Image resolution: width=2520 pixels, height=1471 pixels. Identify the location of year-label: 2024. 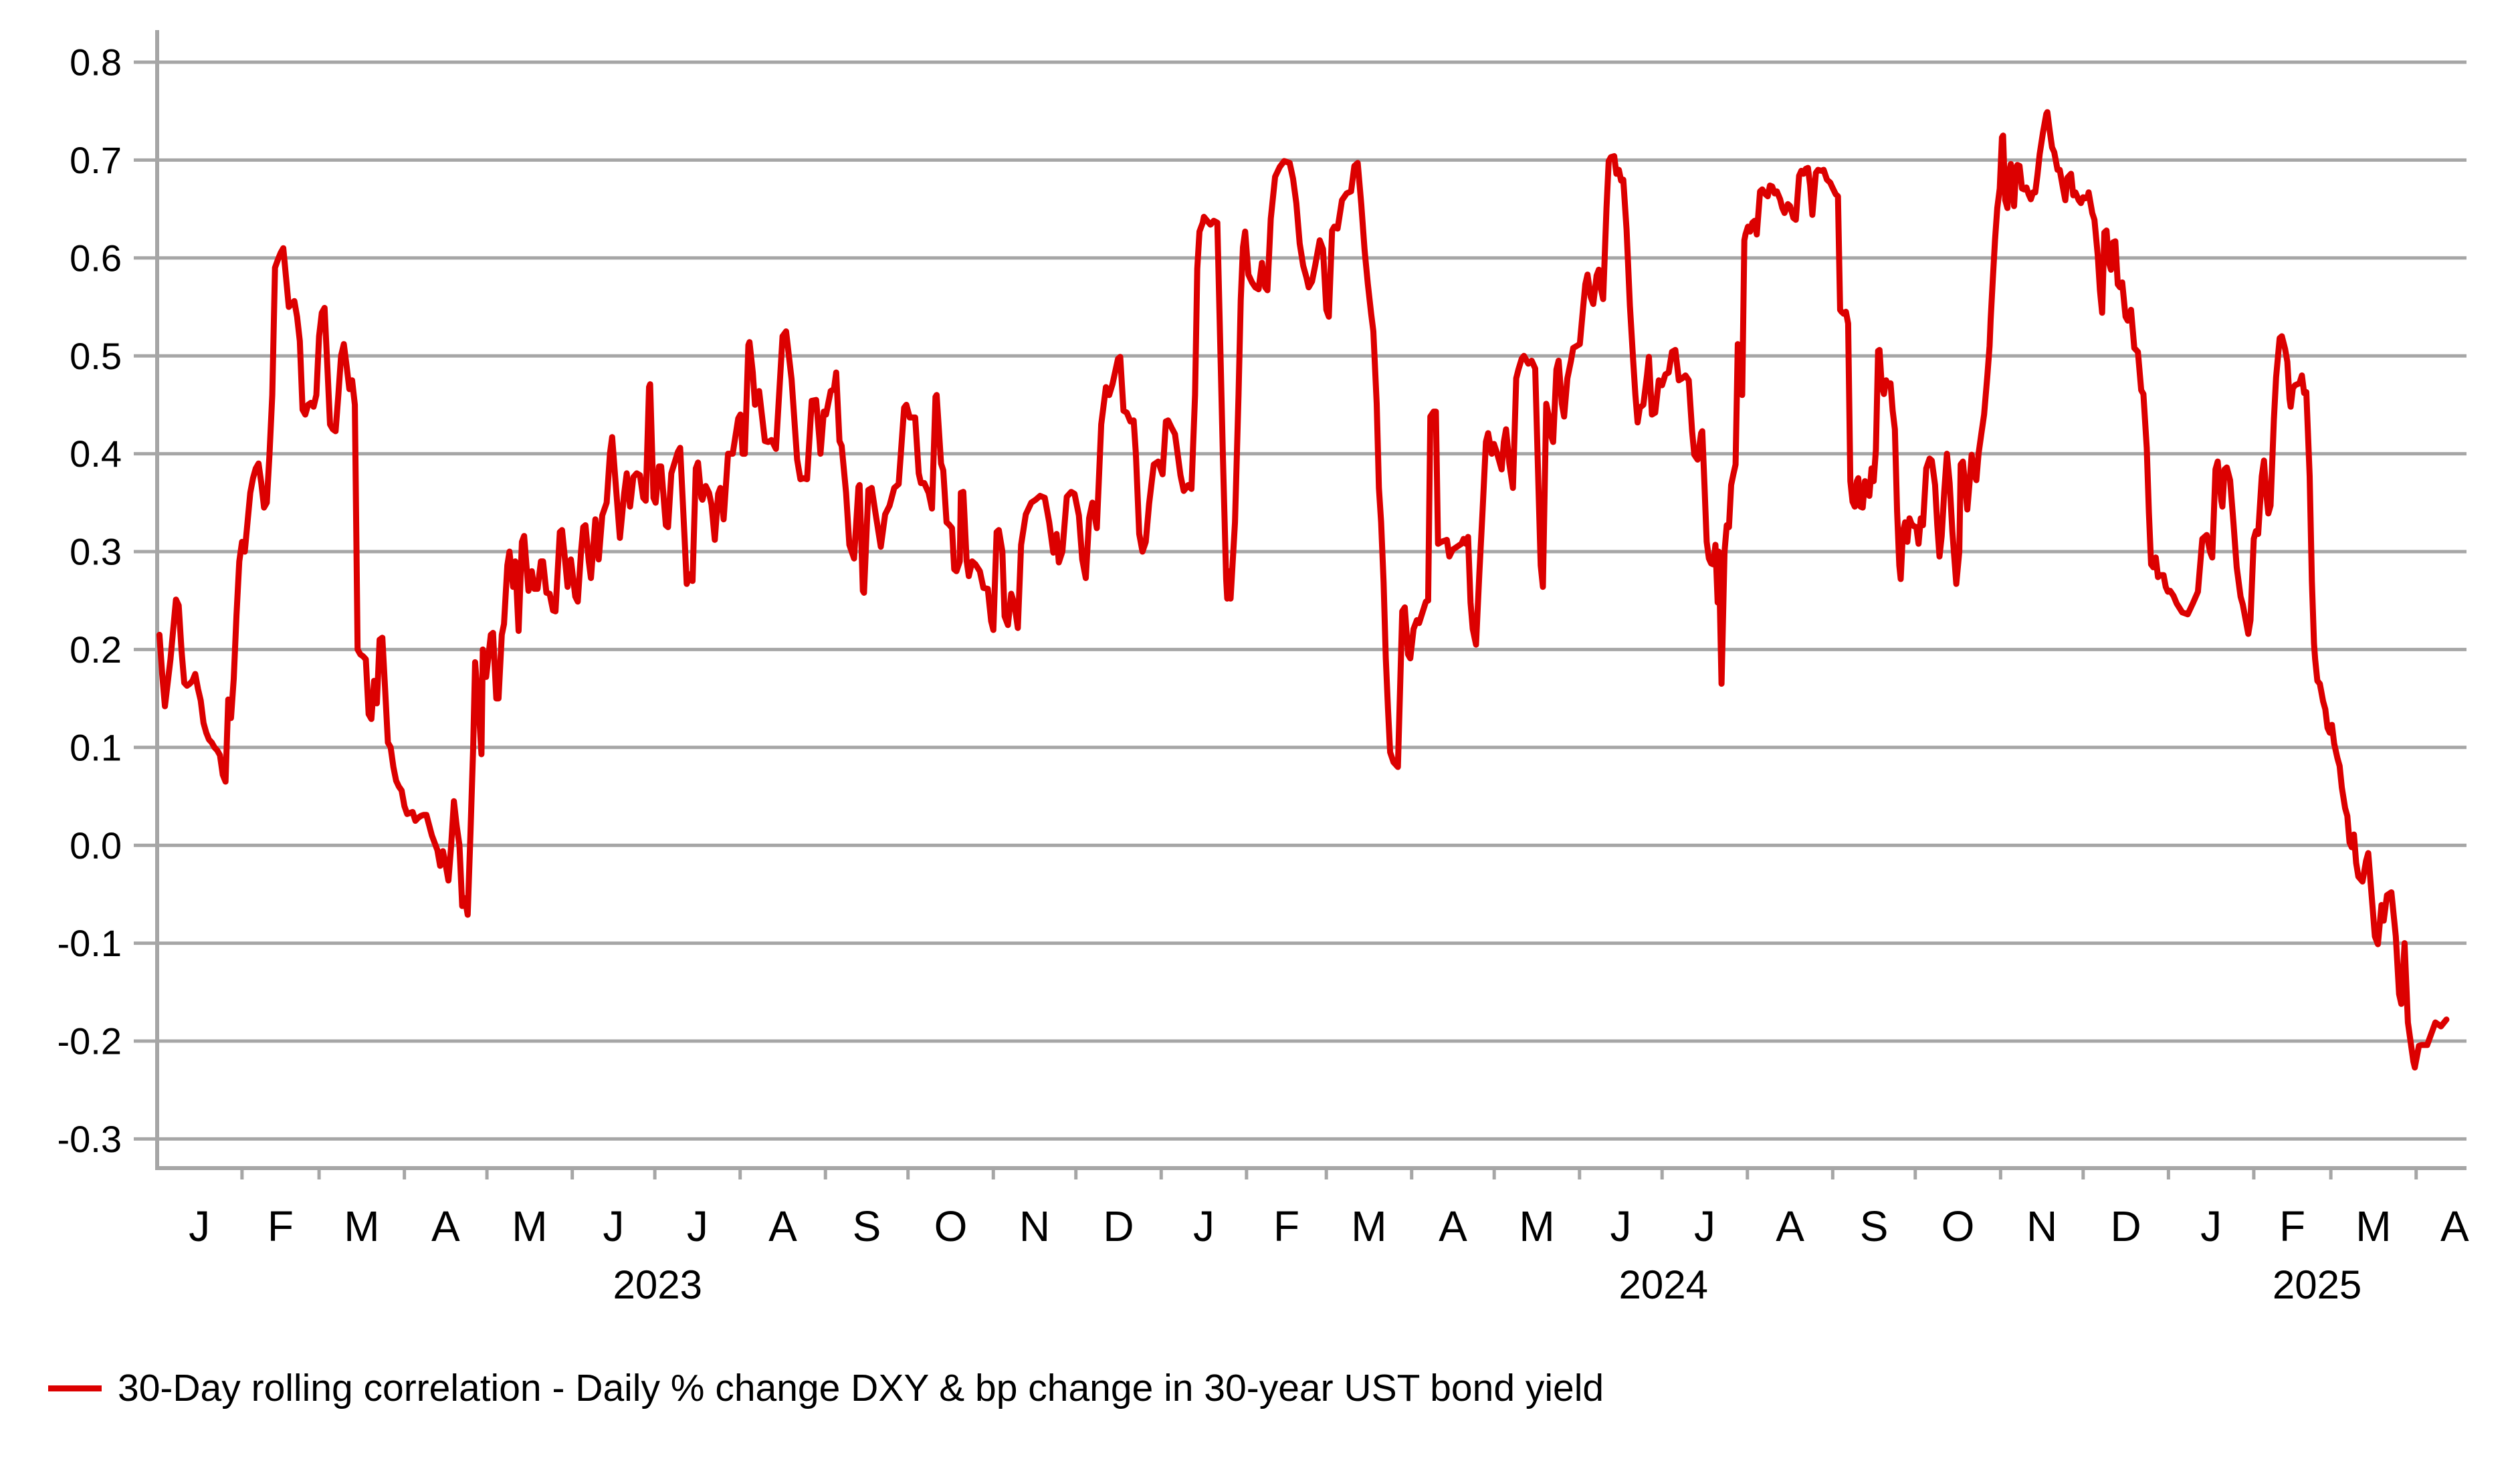
(1663, 1284).